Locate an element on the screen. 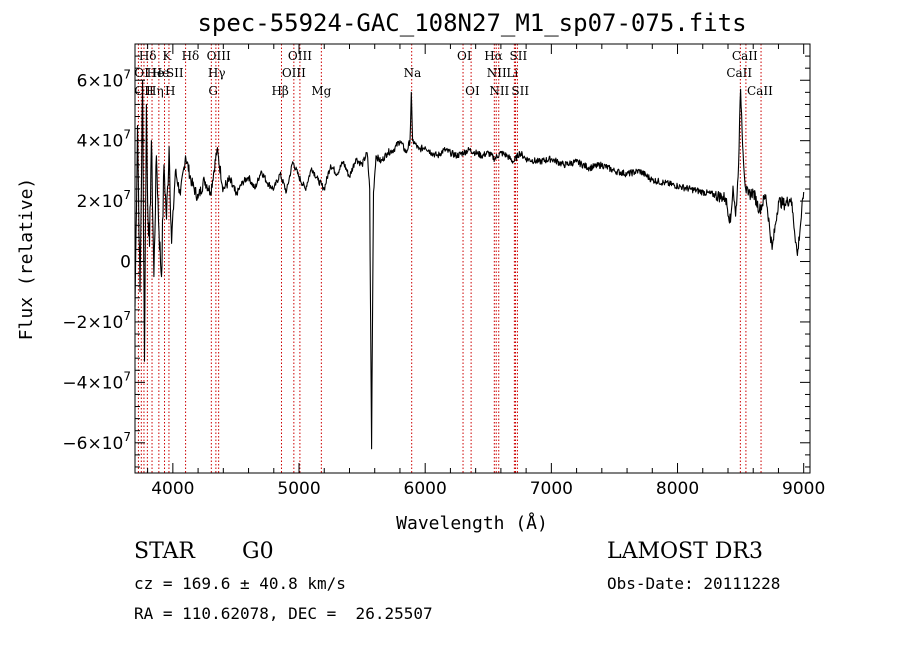 The width and height of the screenshot is (900, 649). x-axis-label: Wavelength (Å) is located at coordinates (472, 523).